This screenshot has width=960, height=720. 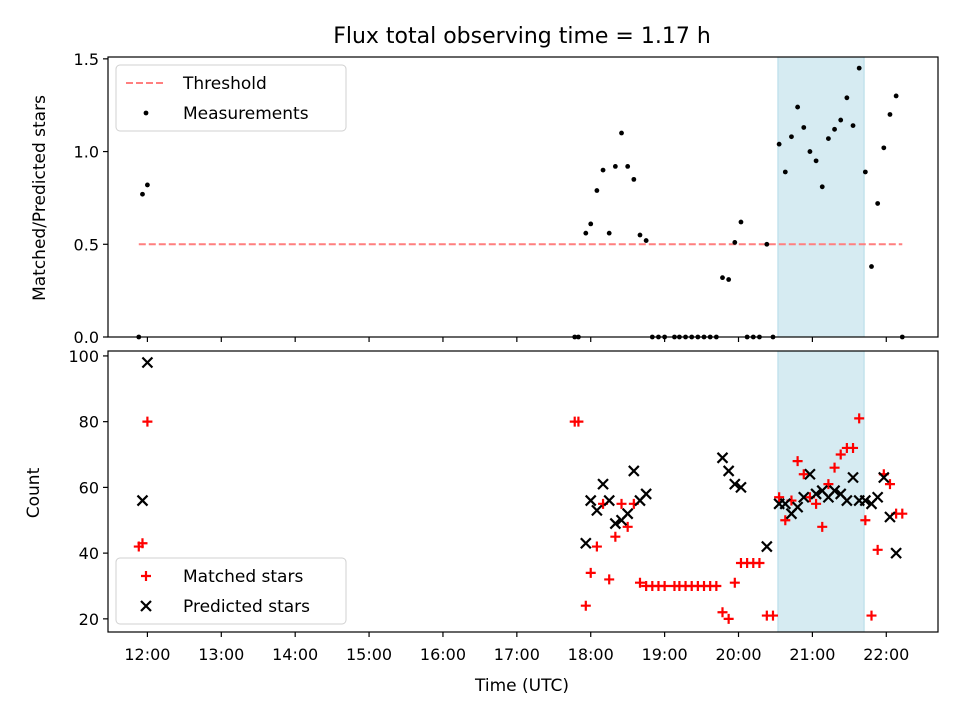 What do you see at coordinates (821, 197) in the screenshot?
I see `ratio-highlight-span` at bounding box center [821, 197].